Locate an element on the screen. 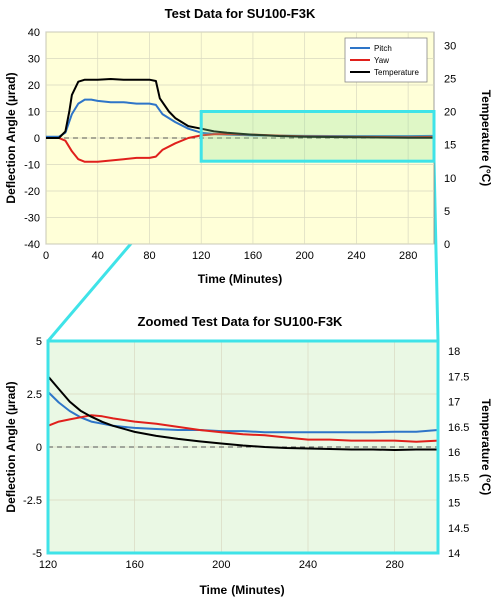  legend-label-temperature: Temperature is located at coordinates (396, 72).